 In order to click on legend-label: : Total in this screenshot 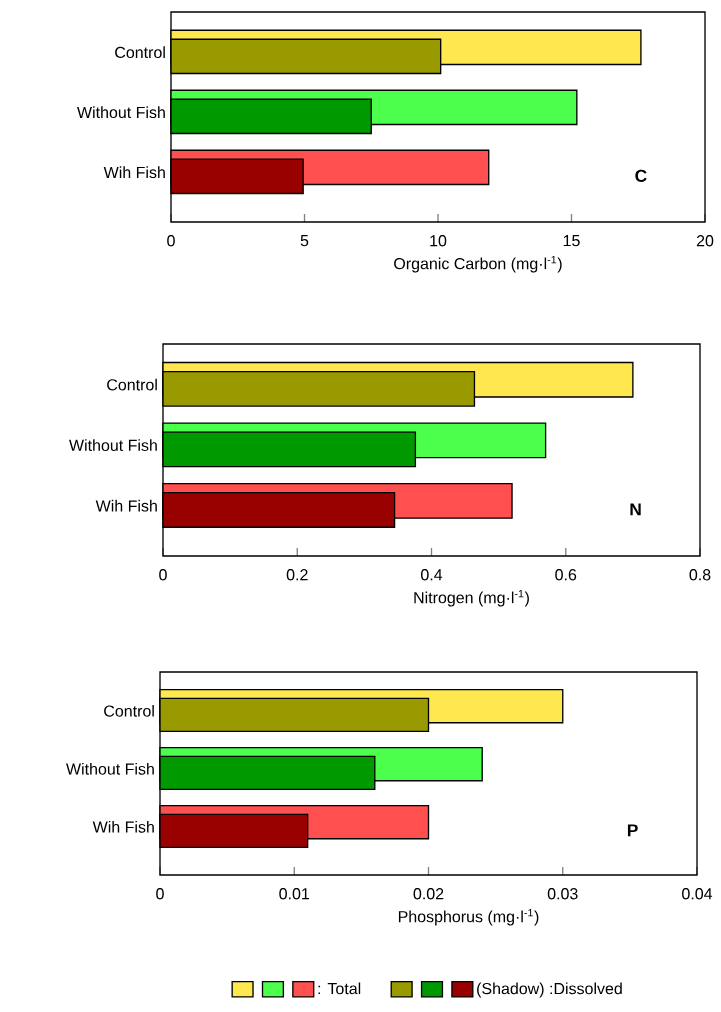, I will do `click(339, 988)`.